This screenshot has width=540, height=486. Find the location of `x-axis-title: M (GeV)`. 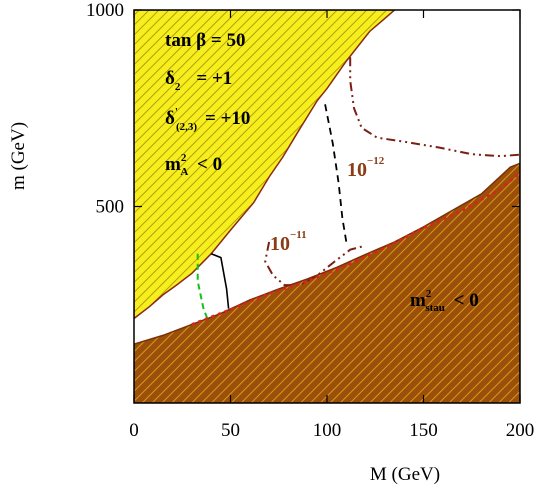

x-axis-title: M (GeV) is located at coordinates (405, 474).